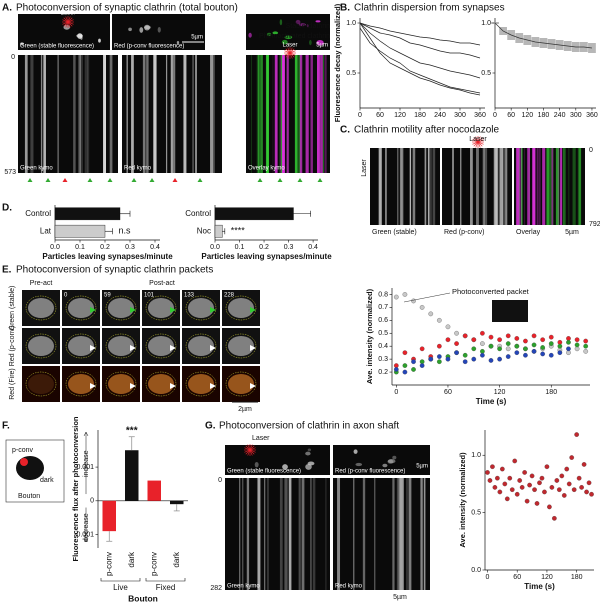  I want to click on label: Photoactivated clathrin, so click(294, 36).